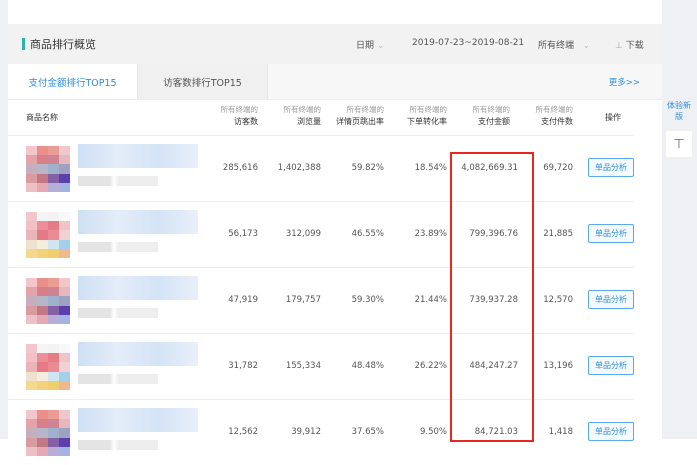  Describe the element at coordinates (243, 234) in the screenshot. I see `cell-visitors: 56,173` at that location.